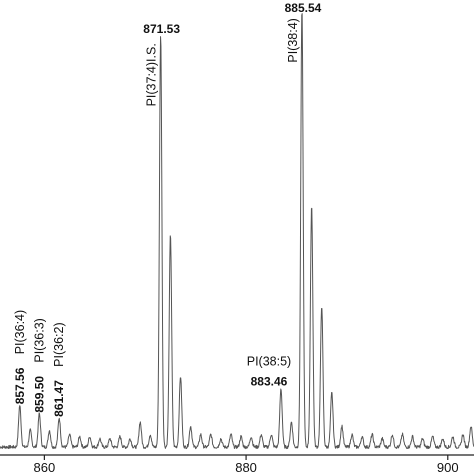 Image resolution: width=474 pixels, height=474 pixels. What do you see at coordinates (59, 398) in the screenshot?
I see `peak-mz-label-861.47: 861.47` at bounding box center [59, 398].